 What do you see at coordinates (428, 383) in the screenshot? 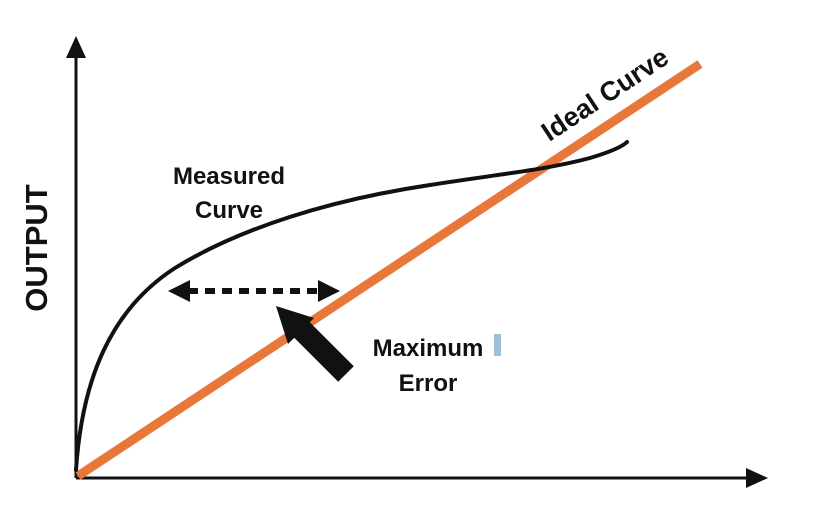
I see `max-error-label-line2: Error` at bounding box center [428, 383].